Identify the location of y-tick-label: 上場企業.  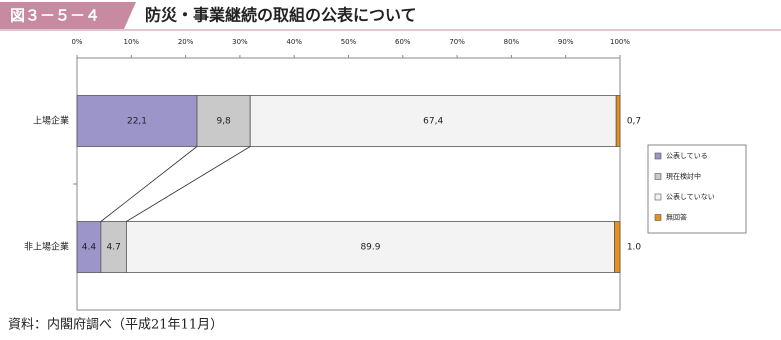
(51, 121).